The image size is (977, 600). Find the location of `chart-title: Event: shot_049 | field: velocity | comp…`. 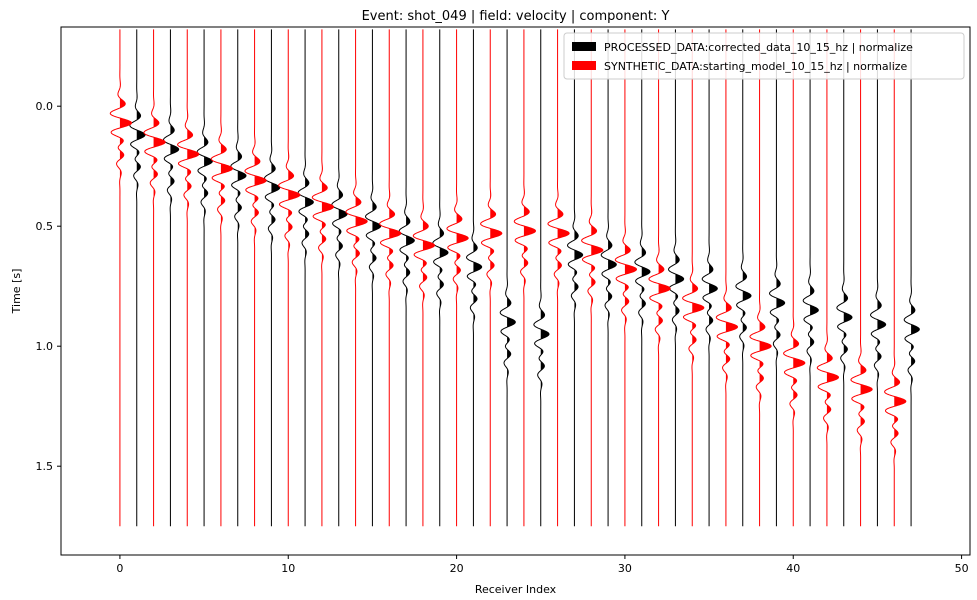

chart-title: Event: shot_049 | field: velocity | comp… is located at coordinates (516, 16).